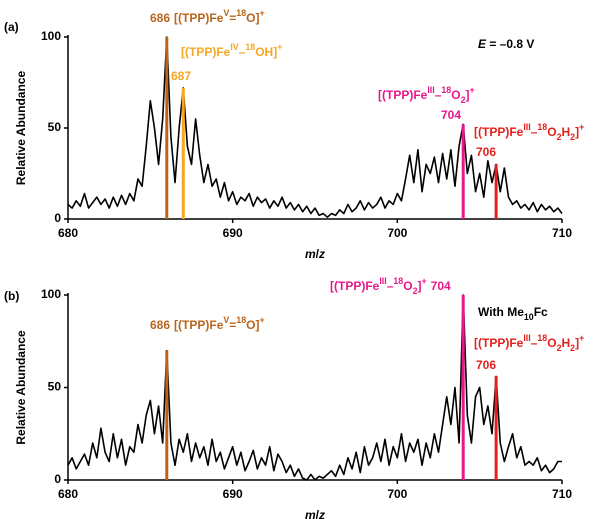 This screenshot has width=598, height=519. What do you see at coordinates (266, 52) in the screenshot?
I see `peak-label-part: OH]` at bounding box center [266, 52].